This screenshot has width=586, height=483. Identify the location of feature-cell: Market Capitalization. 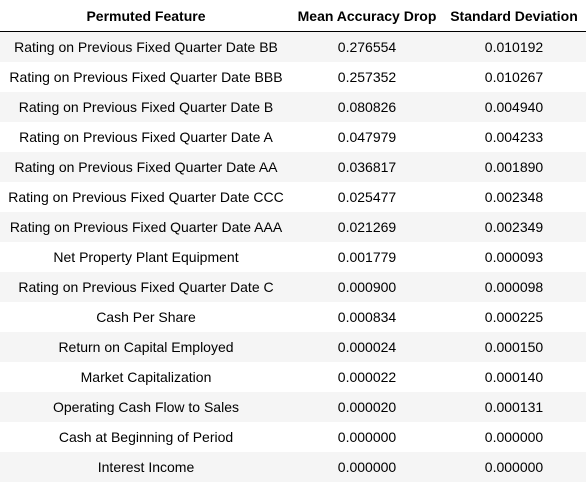
(146, 377).